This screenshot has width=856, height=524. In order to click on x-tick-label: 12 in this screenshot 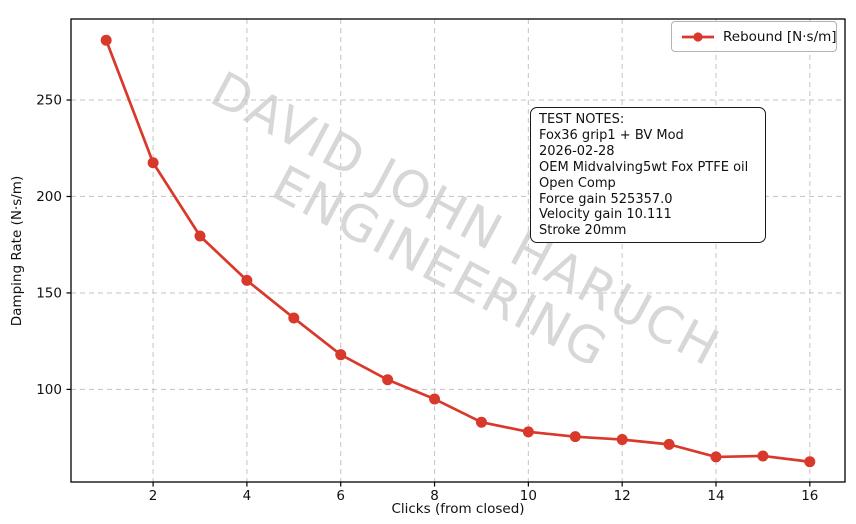, I will do `click(622, 496)`.